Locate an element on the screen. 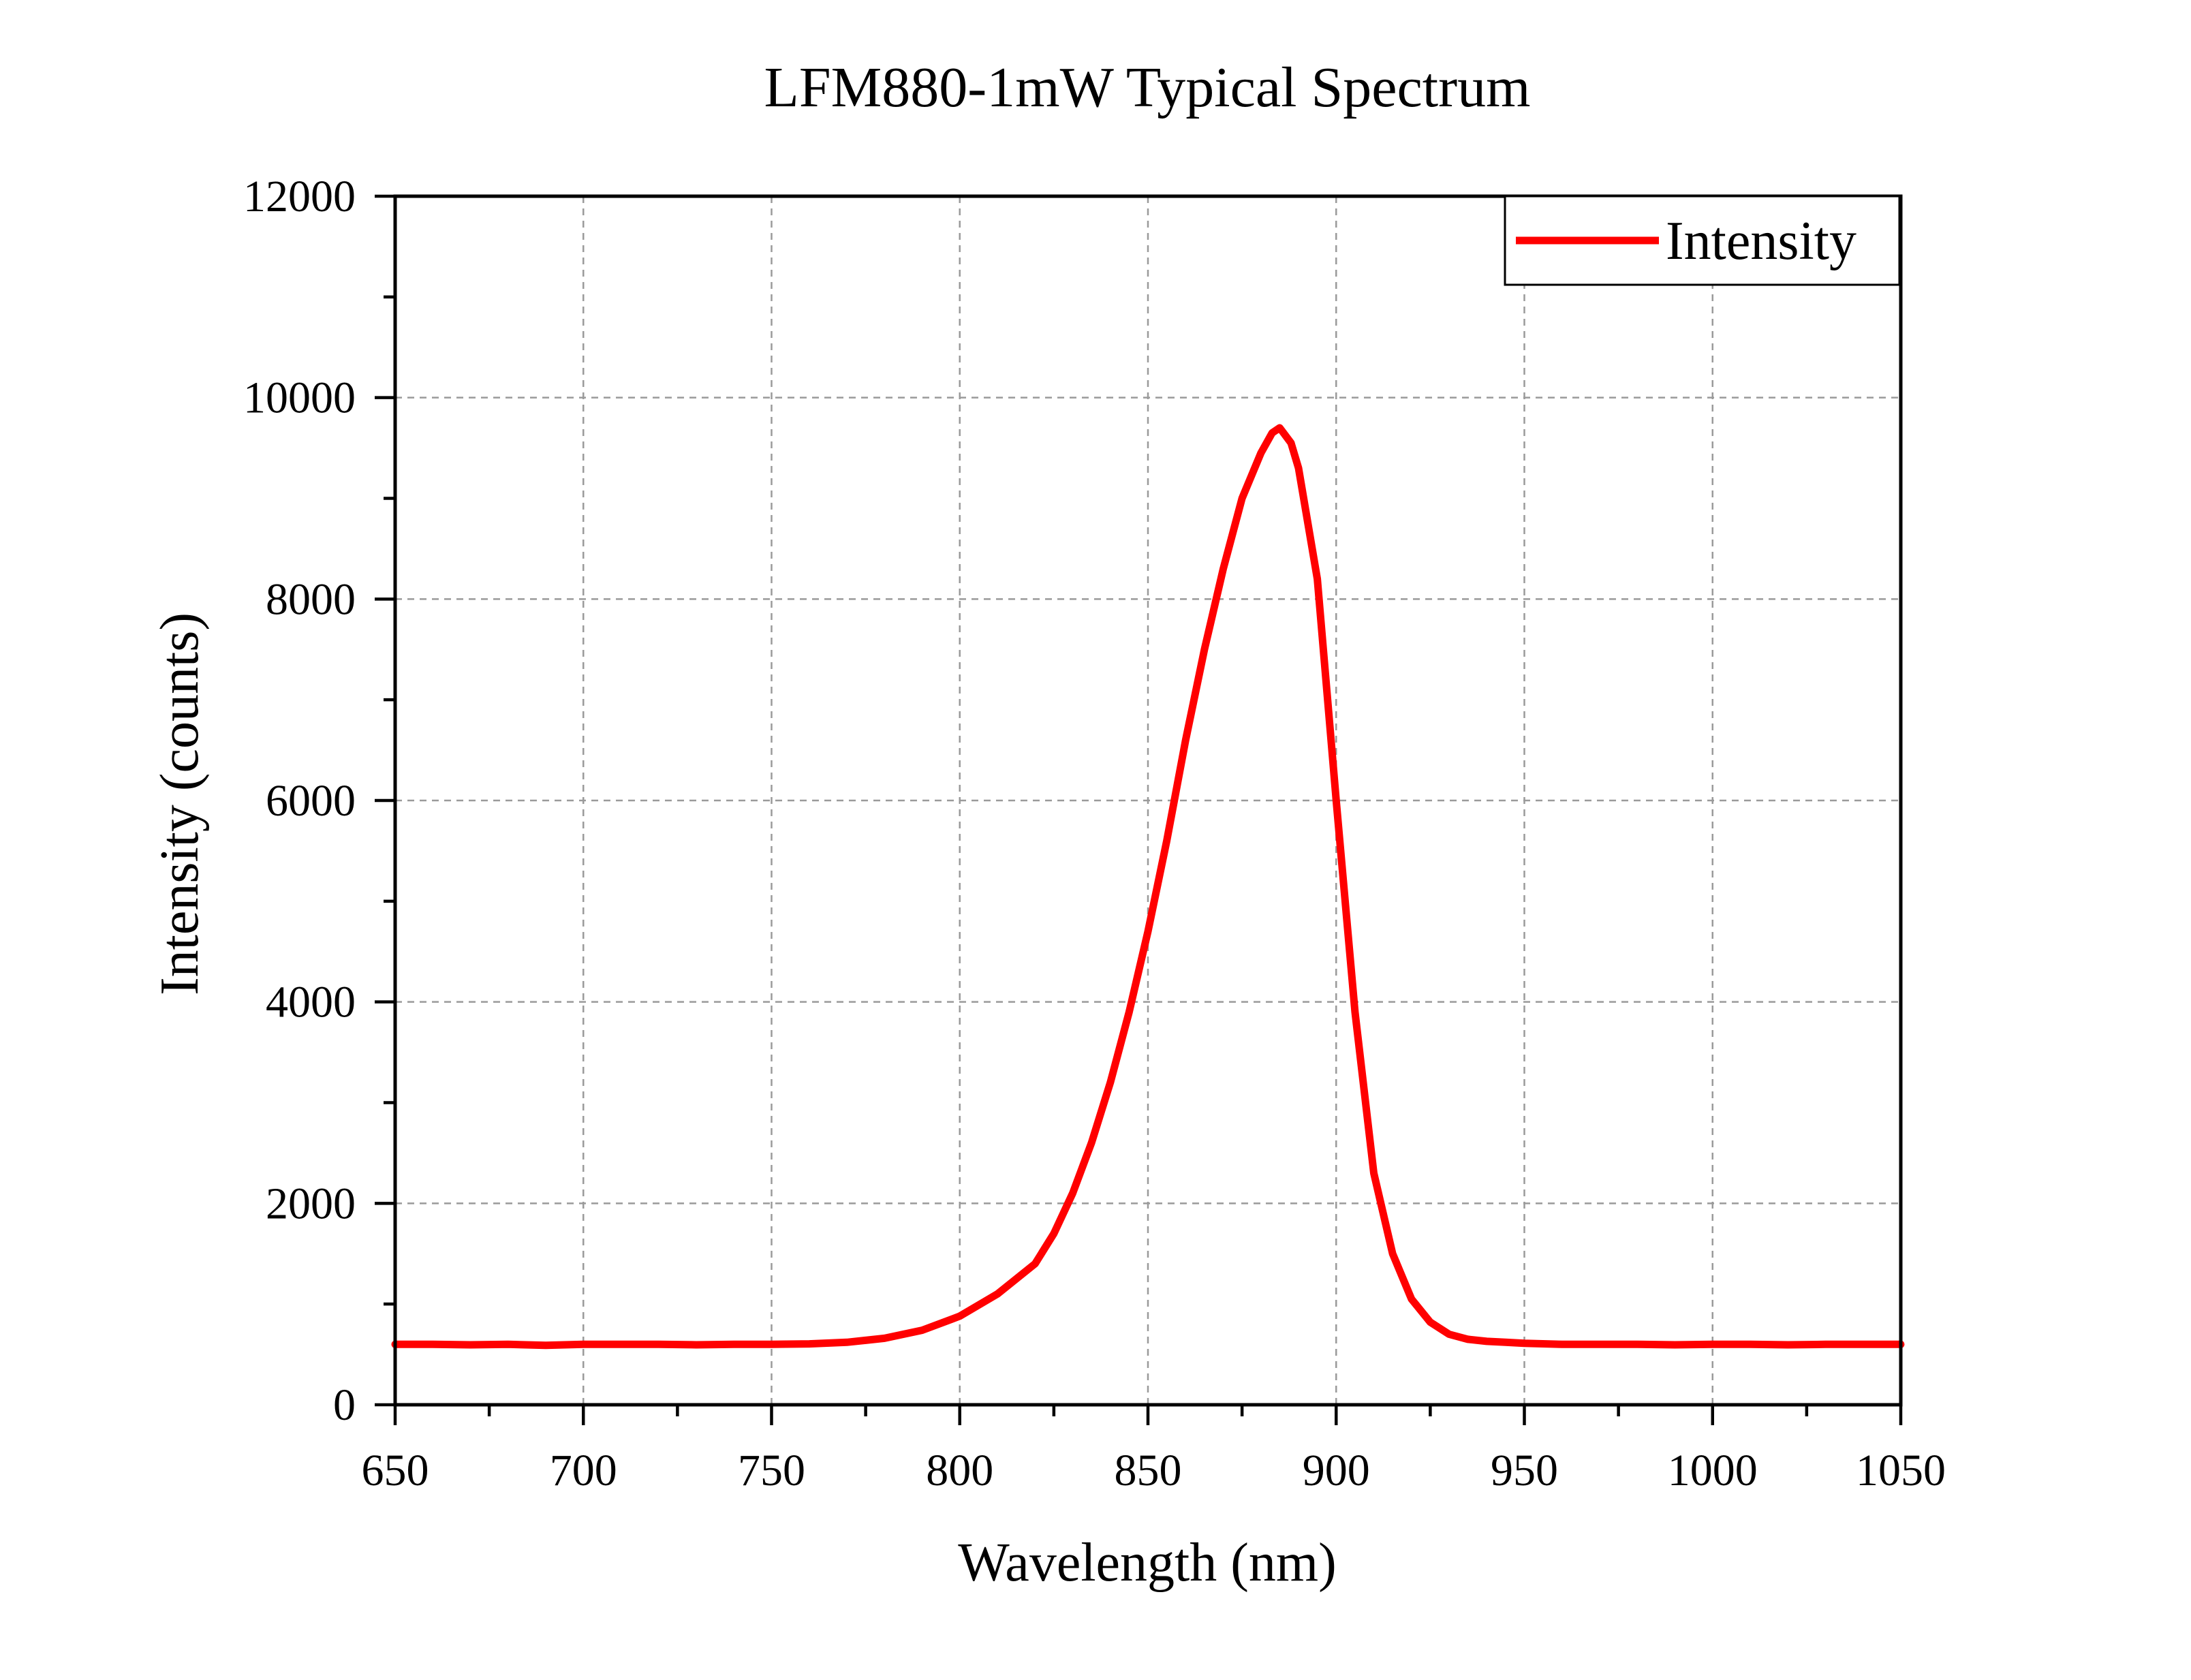 The height and width of the screenshot is (1680, 2191). x-axis: 650 700 750 800 850 900 950 1000 1050 is located at coordinates (1154, 1450).